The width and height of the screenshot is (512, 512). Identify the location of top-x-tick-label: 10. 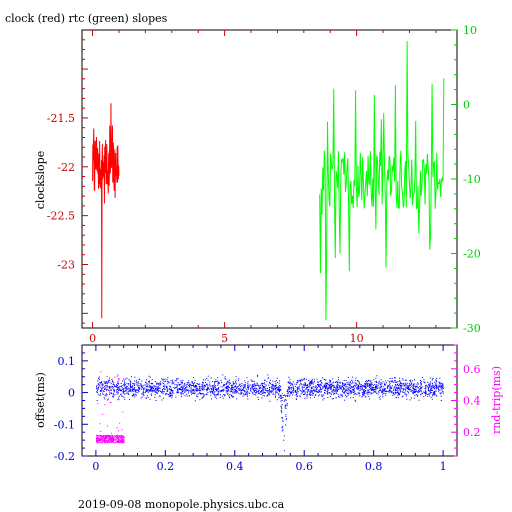
(357, 338).